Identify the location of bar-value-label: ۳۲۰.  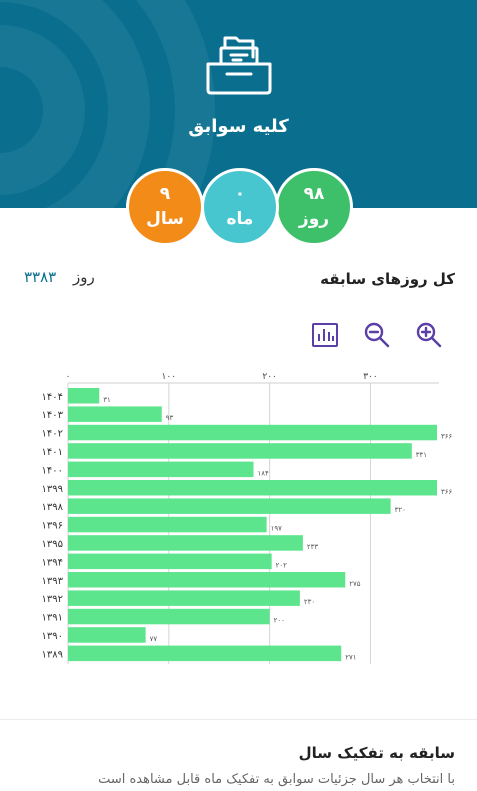
(400, 510).